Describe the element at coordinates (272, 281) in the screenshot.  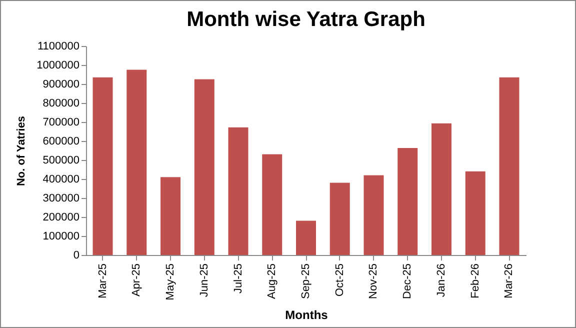
I see `x-tick-label: Aug-25` at that location.